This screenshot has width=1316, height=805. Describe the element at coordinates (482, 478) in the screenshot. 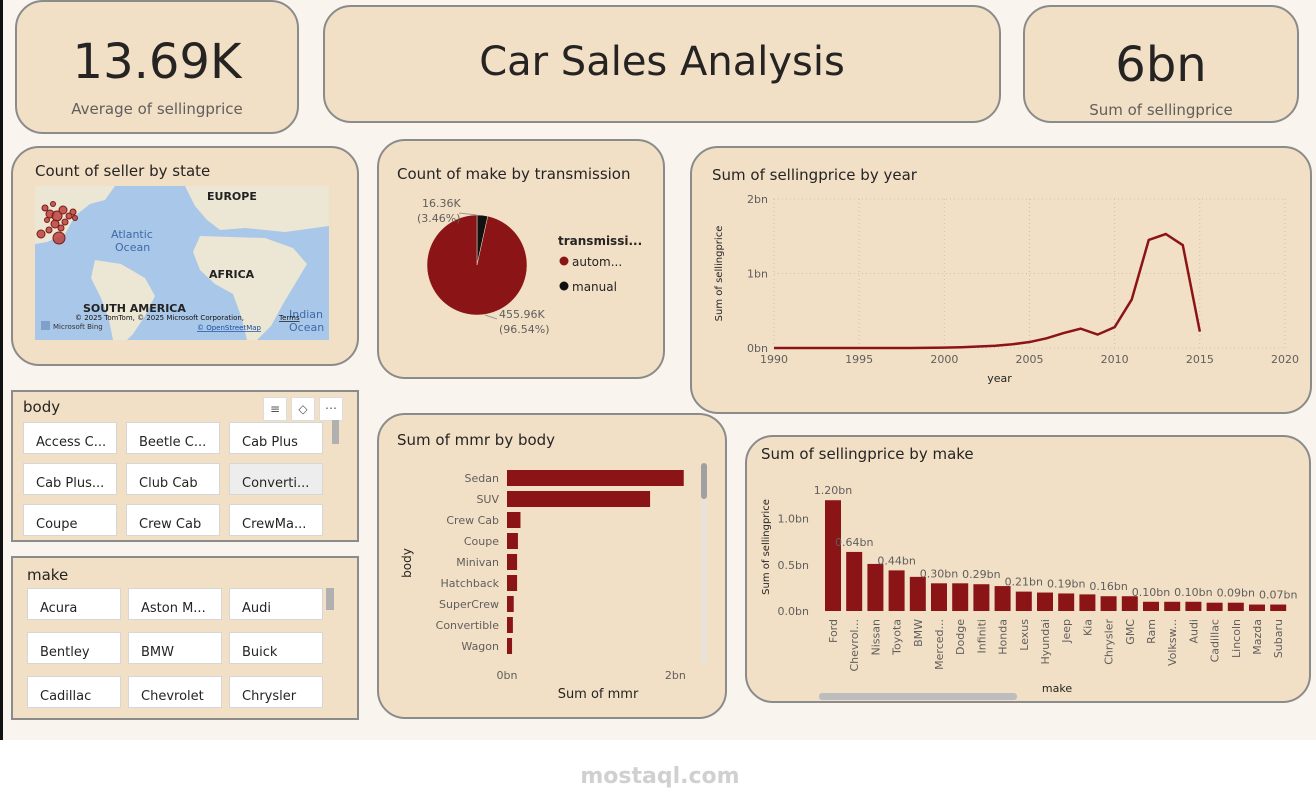

I see `y-tick-label: Sedan` at that location.